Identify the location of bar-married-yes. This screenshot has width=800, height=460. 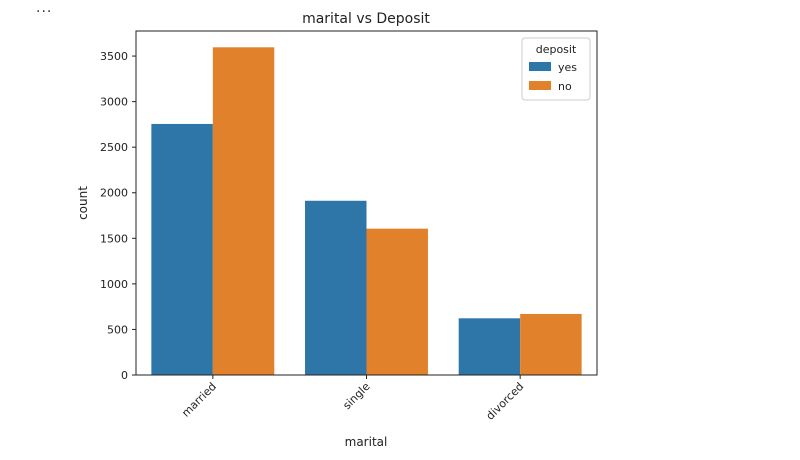
(182, 249).